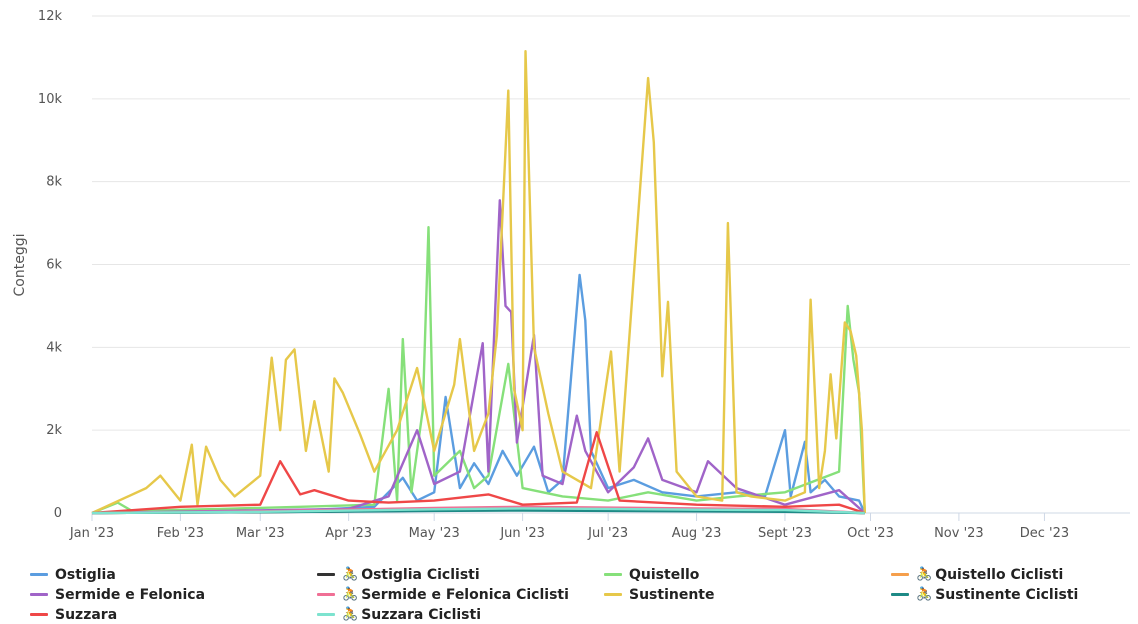 Image resolution: width=1138 pixels, height=624 pixels. I want to click on x-tick-label: May '23, so click(434, 533).